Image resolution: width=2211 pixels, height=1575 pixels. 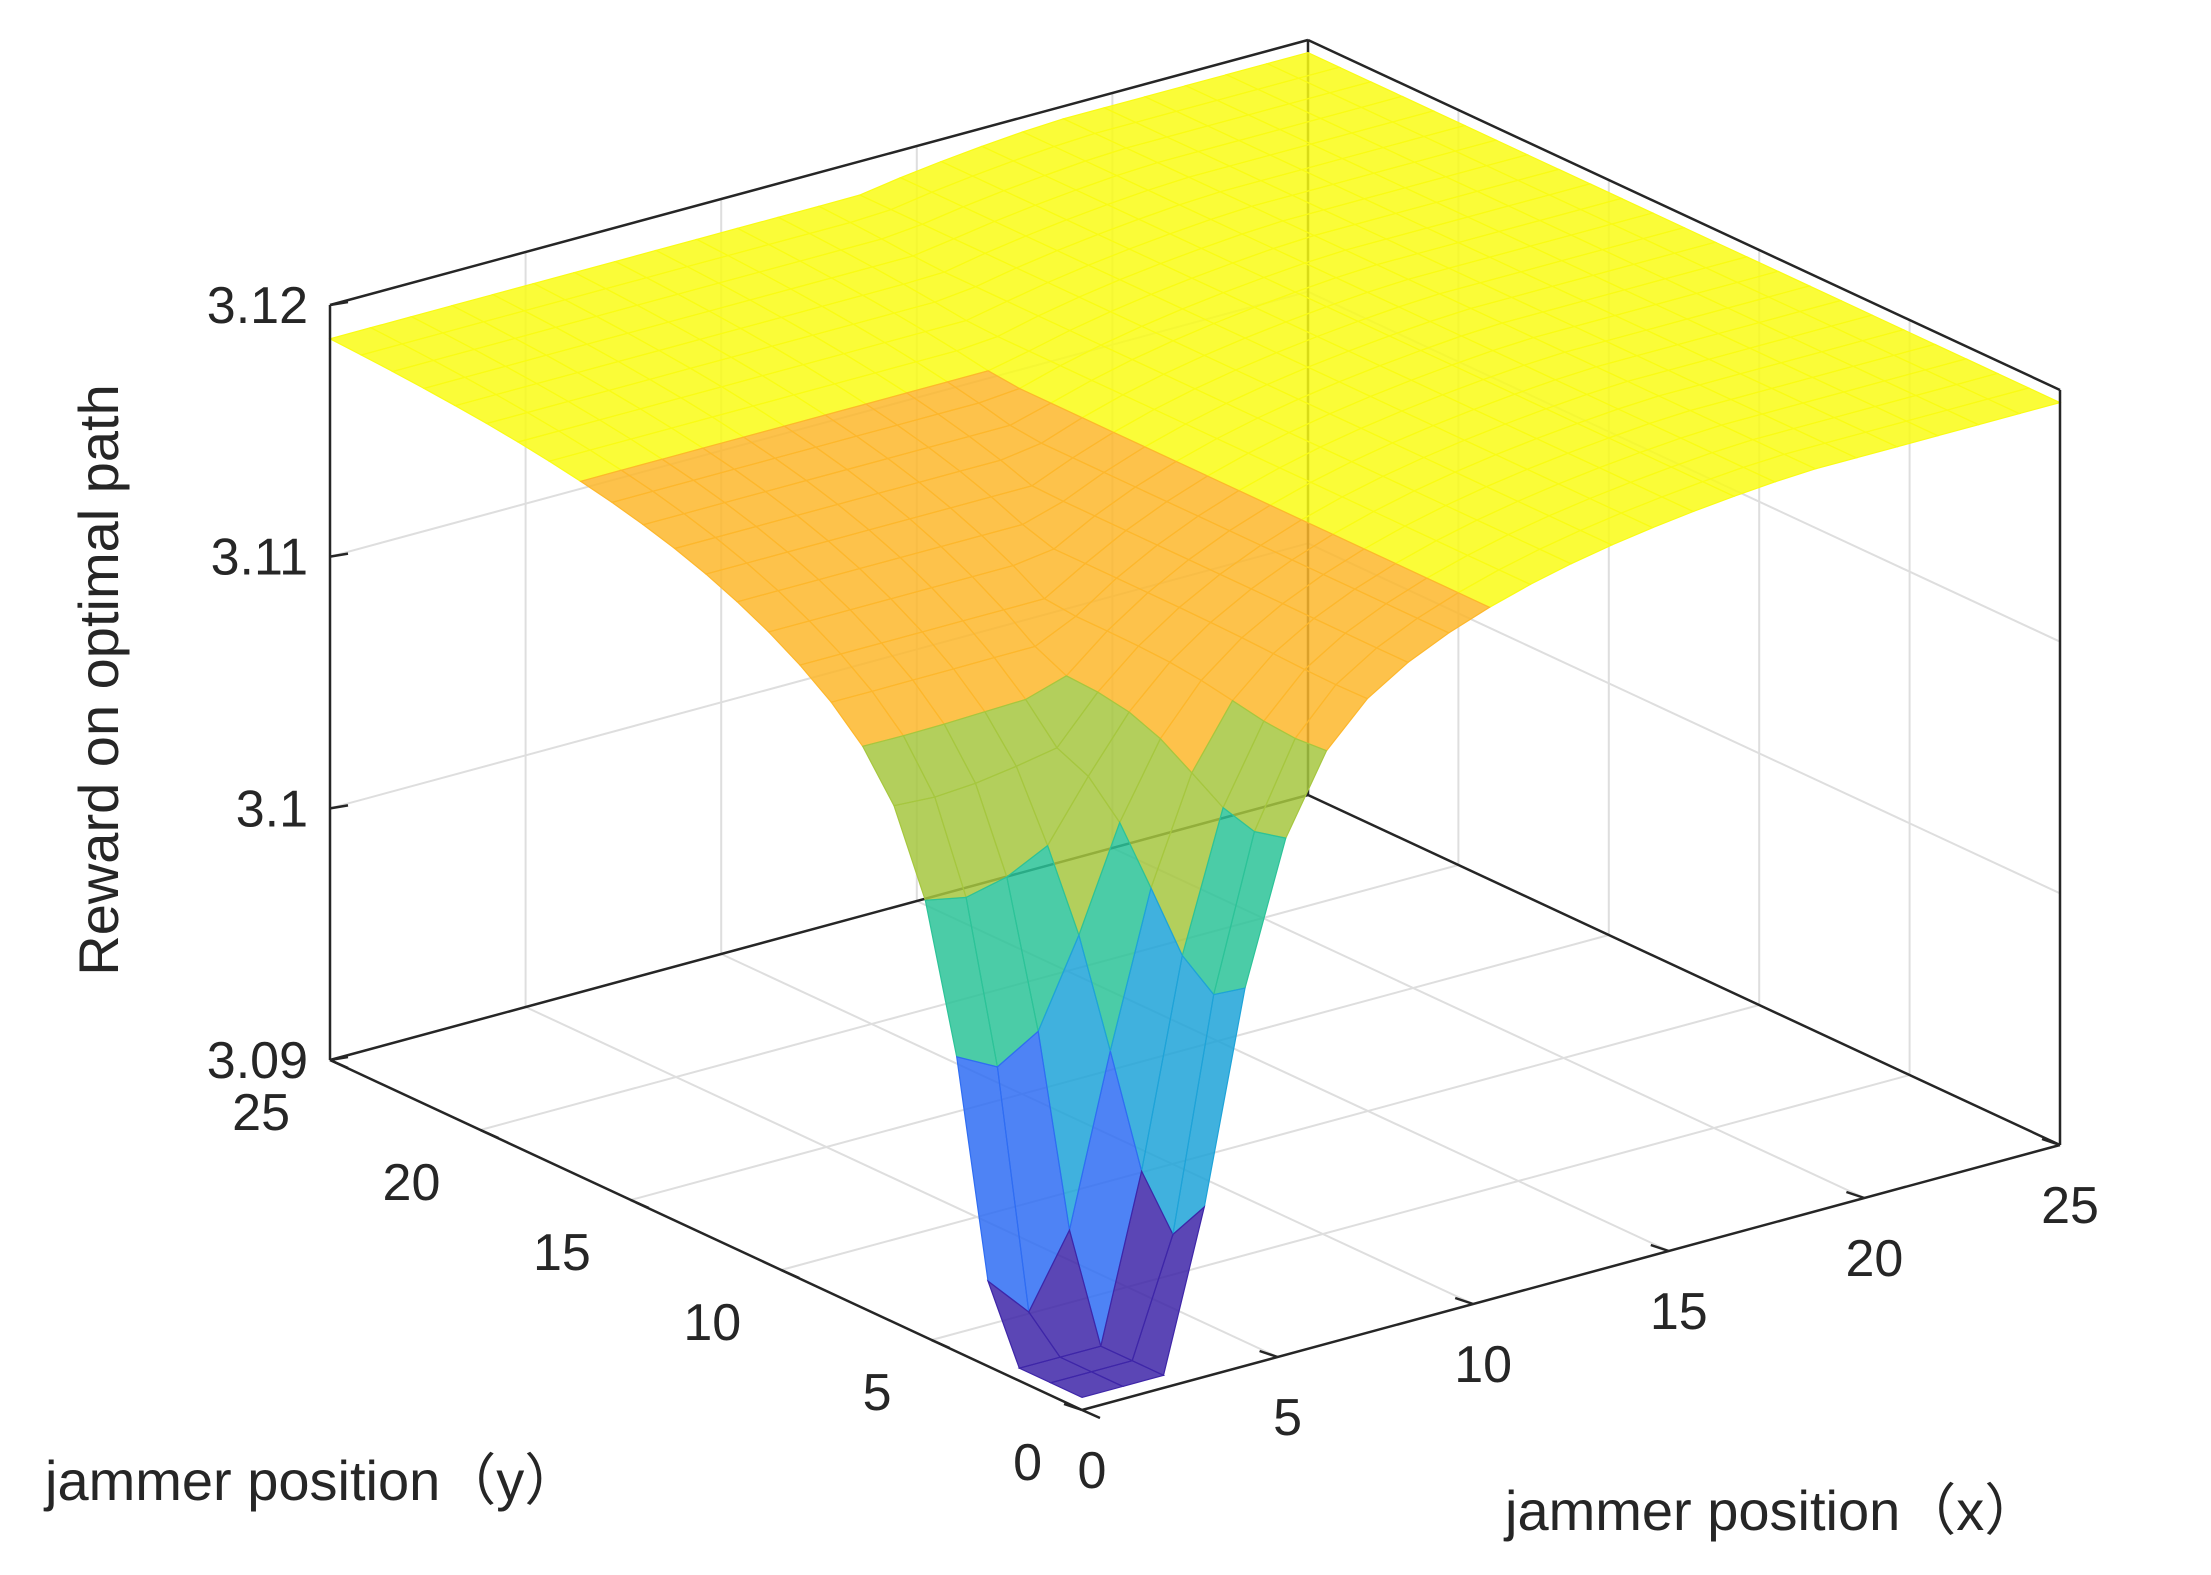 I want to click on y-tick-label: 10, so click(x=712, y=1323).